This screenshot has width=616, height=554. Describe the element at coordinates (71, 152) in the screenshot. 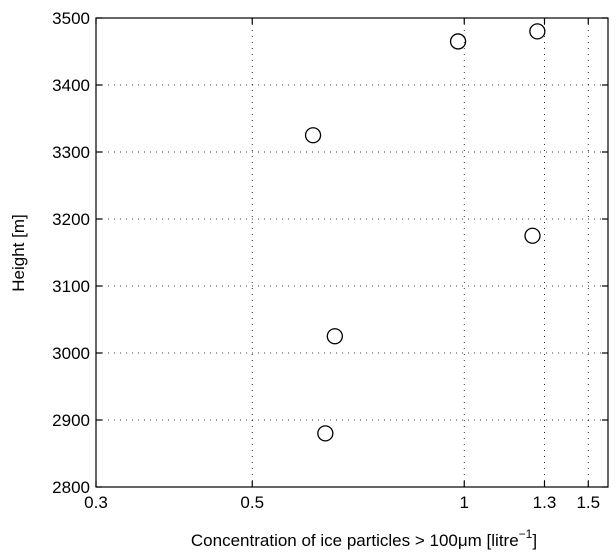

I see `y-tick-label: 3300` at that location.